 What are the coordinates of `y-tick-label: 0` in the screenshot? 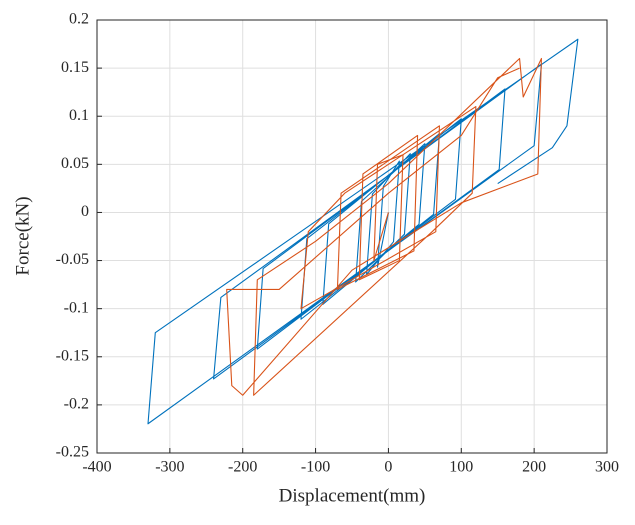 It's located at (85, 211).